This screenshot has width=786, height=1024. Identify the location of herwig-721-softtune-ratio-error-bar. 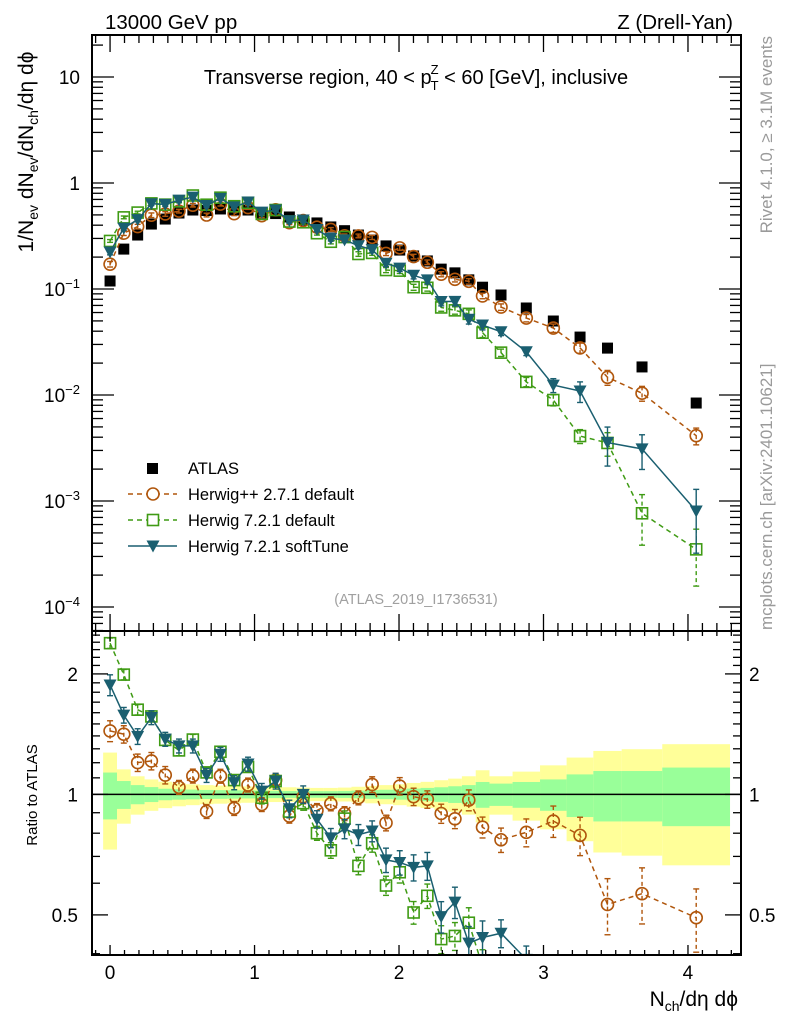
(526, 950).